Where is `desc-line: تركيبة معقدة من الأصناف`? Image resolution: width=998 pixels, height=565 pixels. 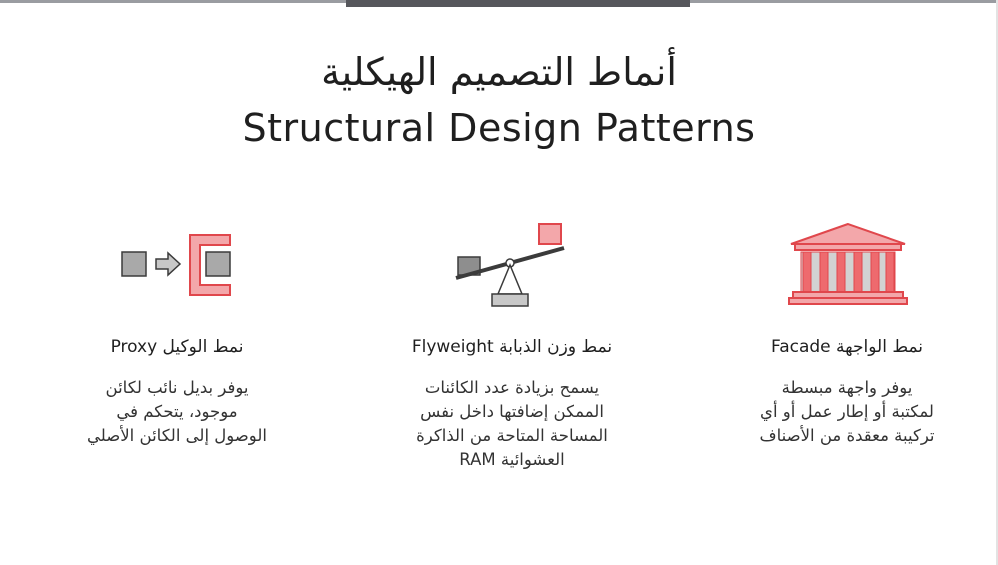
desc-line: تركيبة معقدة من الأصناف is located at coordinates (847, 435).